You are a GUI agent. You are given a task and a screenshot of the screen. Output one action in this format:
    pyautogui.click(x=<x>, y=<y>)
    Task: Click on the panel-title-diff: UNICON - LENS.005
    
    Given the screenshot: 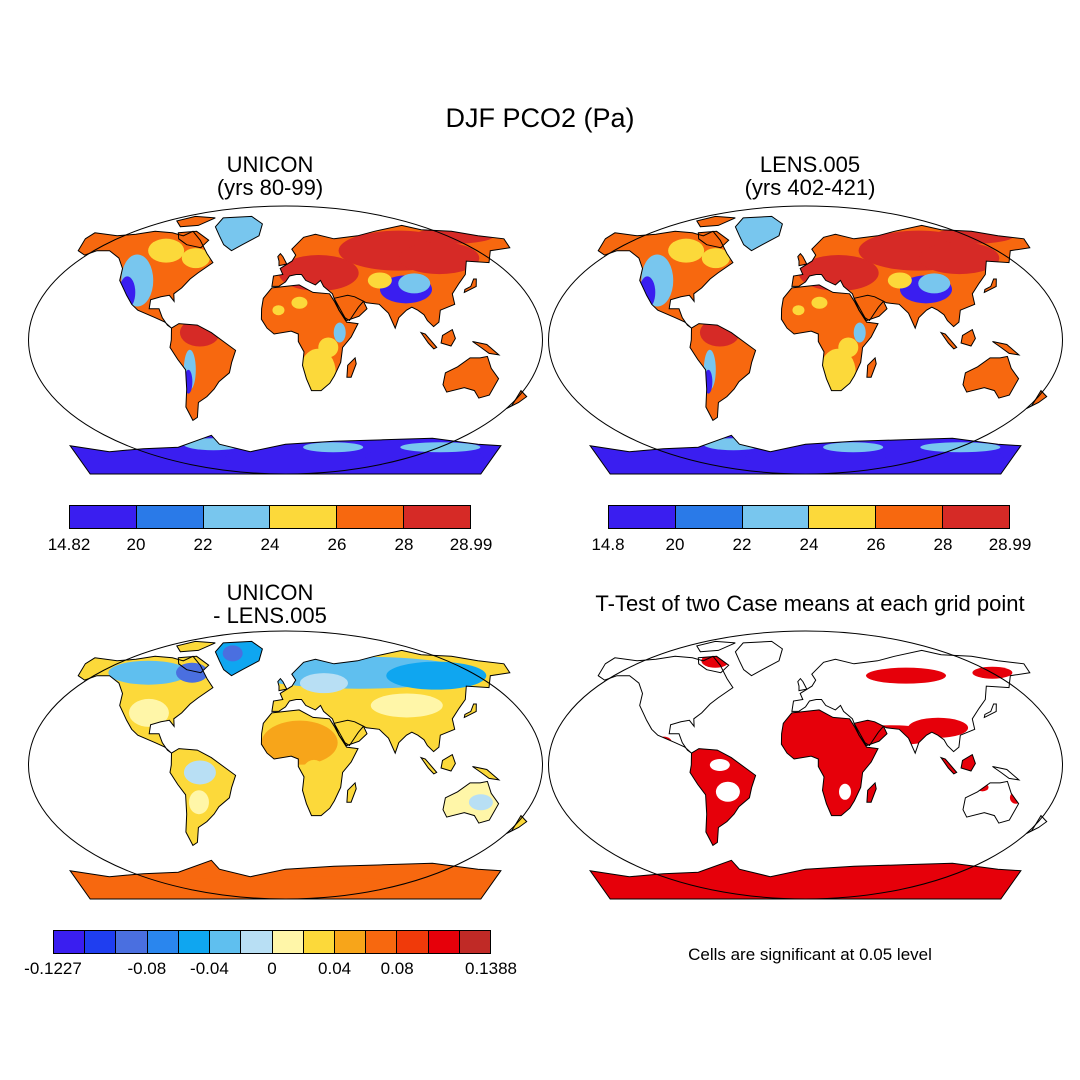 What is the action you would take?
    pyautogui.click(x=270, y=604)
    